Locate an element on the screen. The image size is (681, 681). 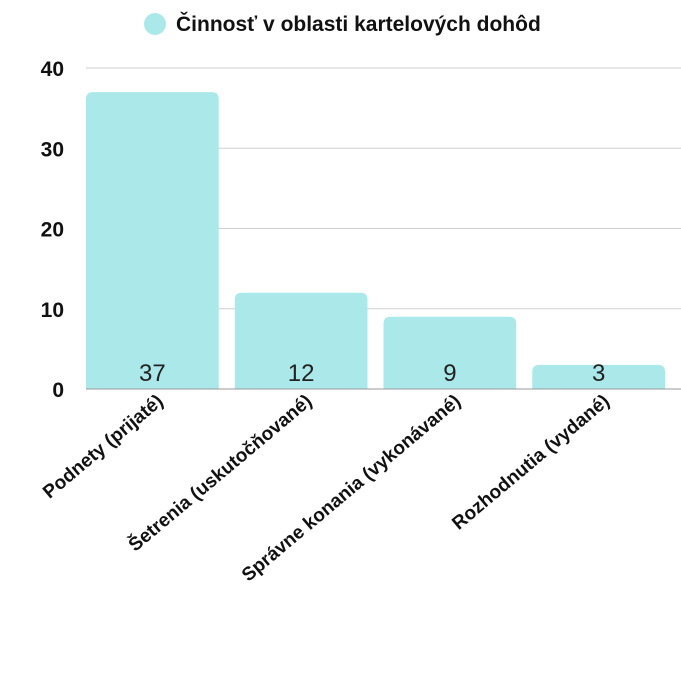
x-tick-label: Rozhodnutia (vydané) is located at coordinates (531, 463).